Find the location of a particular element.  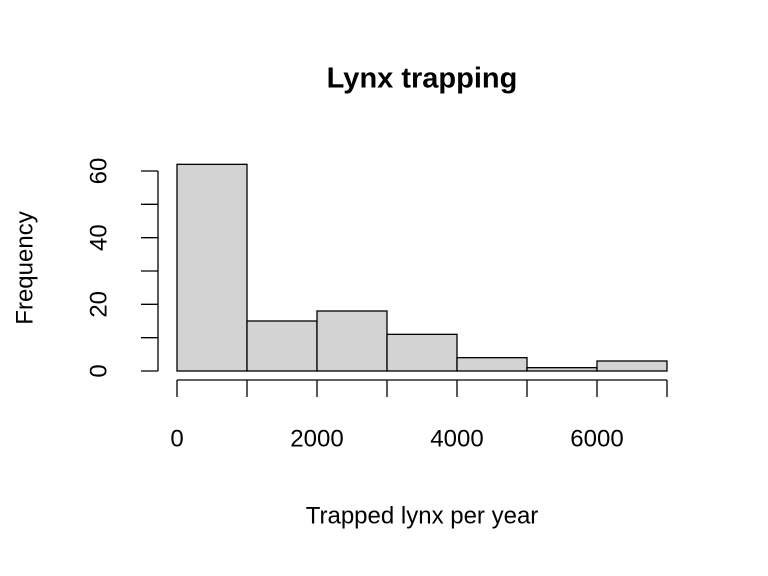

y-tick-label: 0 is located at coordinates (98, 370).